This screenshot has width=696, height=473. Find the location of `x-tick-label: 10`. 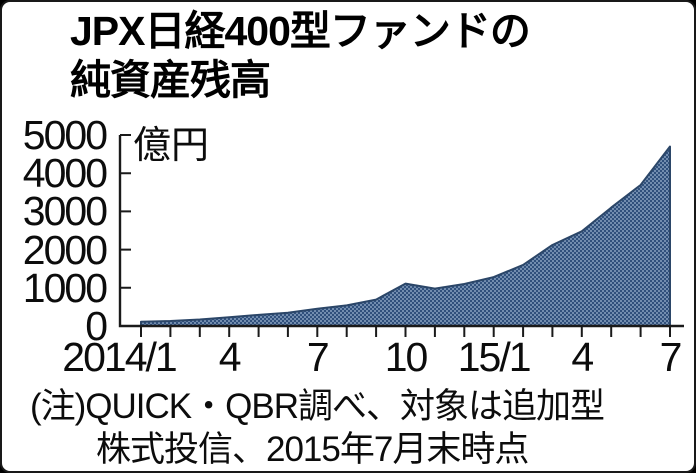

x-tick-label: 10 is located at coordinates (406, 357).